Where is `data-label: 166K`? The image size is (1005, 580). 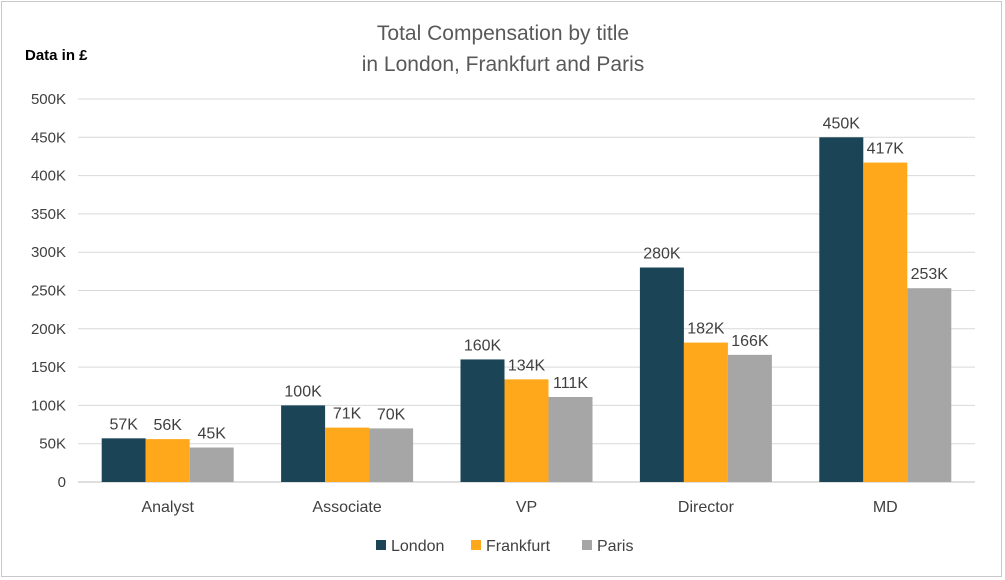 data-label: 166K is located at coordinates (750, 341).